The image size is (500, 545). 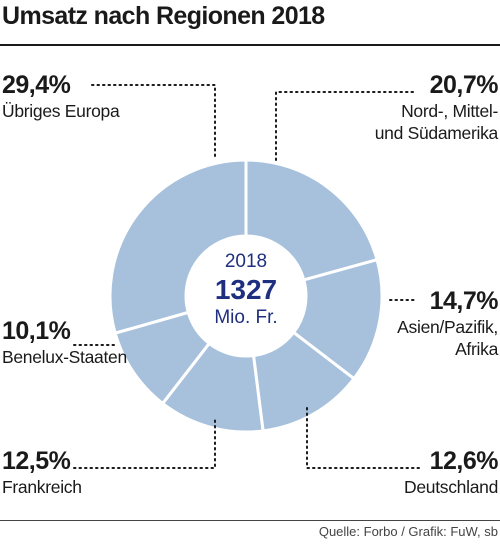 What do you see at coordinates (464, 301) in the screenshot?
I see `pct-asien: 14,7%` at bounding box center [464, 301].